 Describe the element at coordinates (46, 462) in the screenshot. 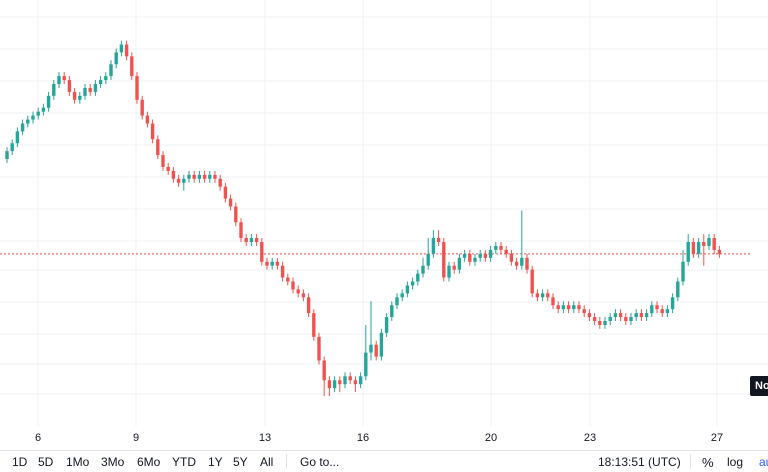

I see `range-5d-button: 5D` at that location.